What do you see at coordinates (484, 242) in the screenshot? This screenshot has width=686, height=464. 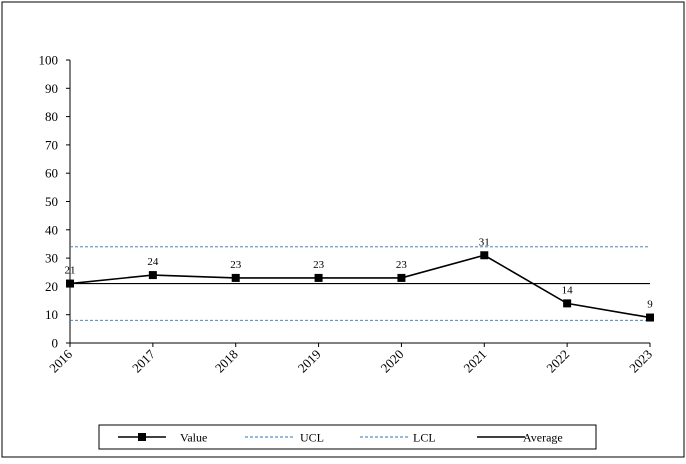 I see `data-label: 31` at bounding box center [484, 242].